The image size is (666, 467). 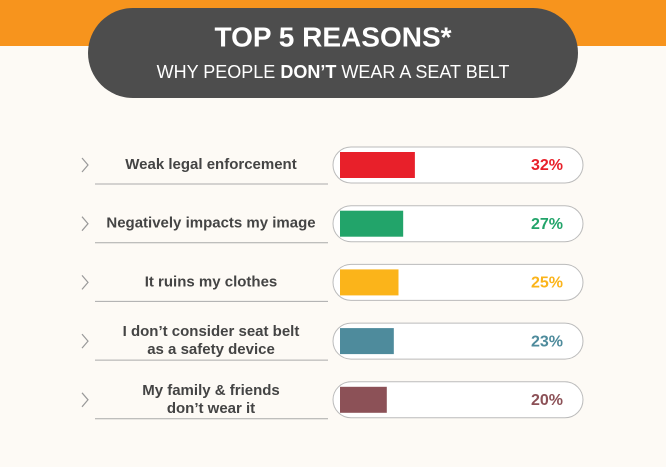 What do you see at coordinates (211, 390) in the screenshot?
I see `category-label: My family & friends` at bounding box center [211, 390].